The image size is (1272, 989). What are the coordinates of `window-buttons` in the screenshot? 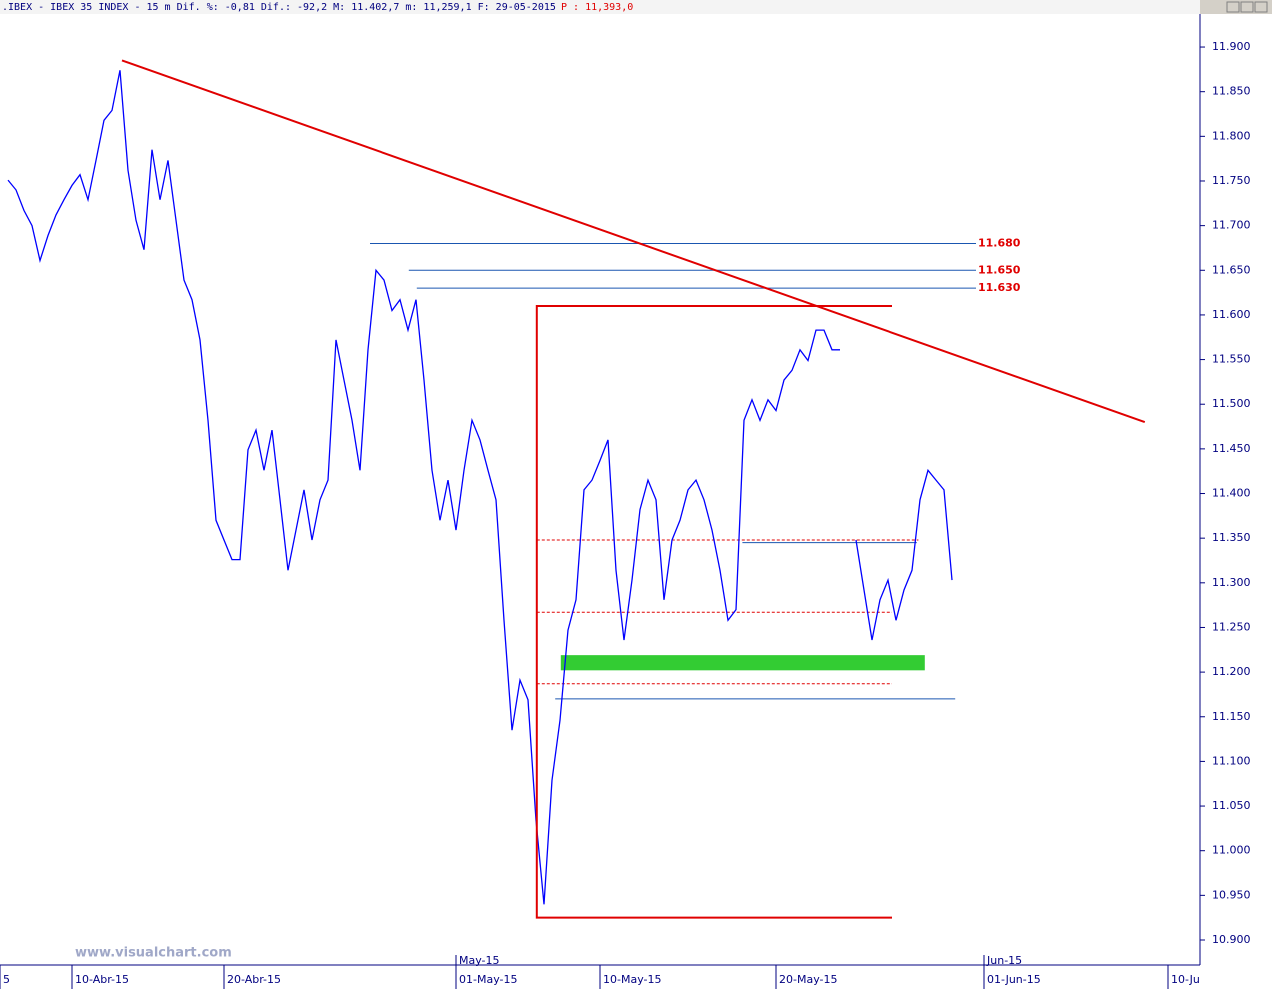 It's located at (1236, 7).